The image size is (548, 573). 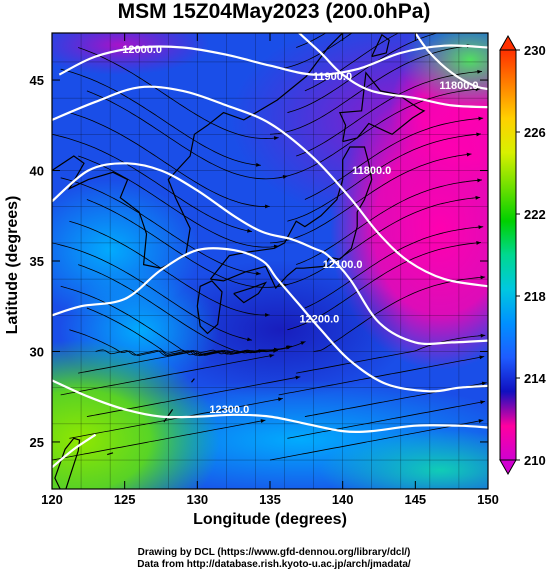 What do you see at coordinates (343, 499) in the screenshot?
I see `x-tick-label: 140` at bounding box center [343, 499].